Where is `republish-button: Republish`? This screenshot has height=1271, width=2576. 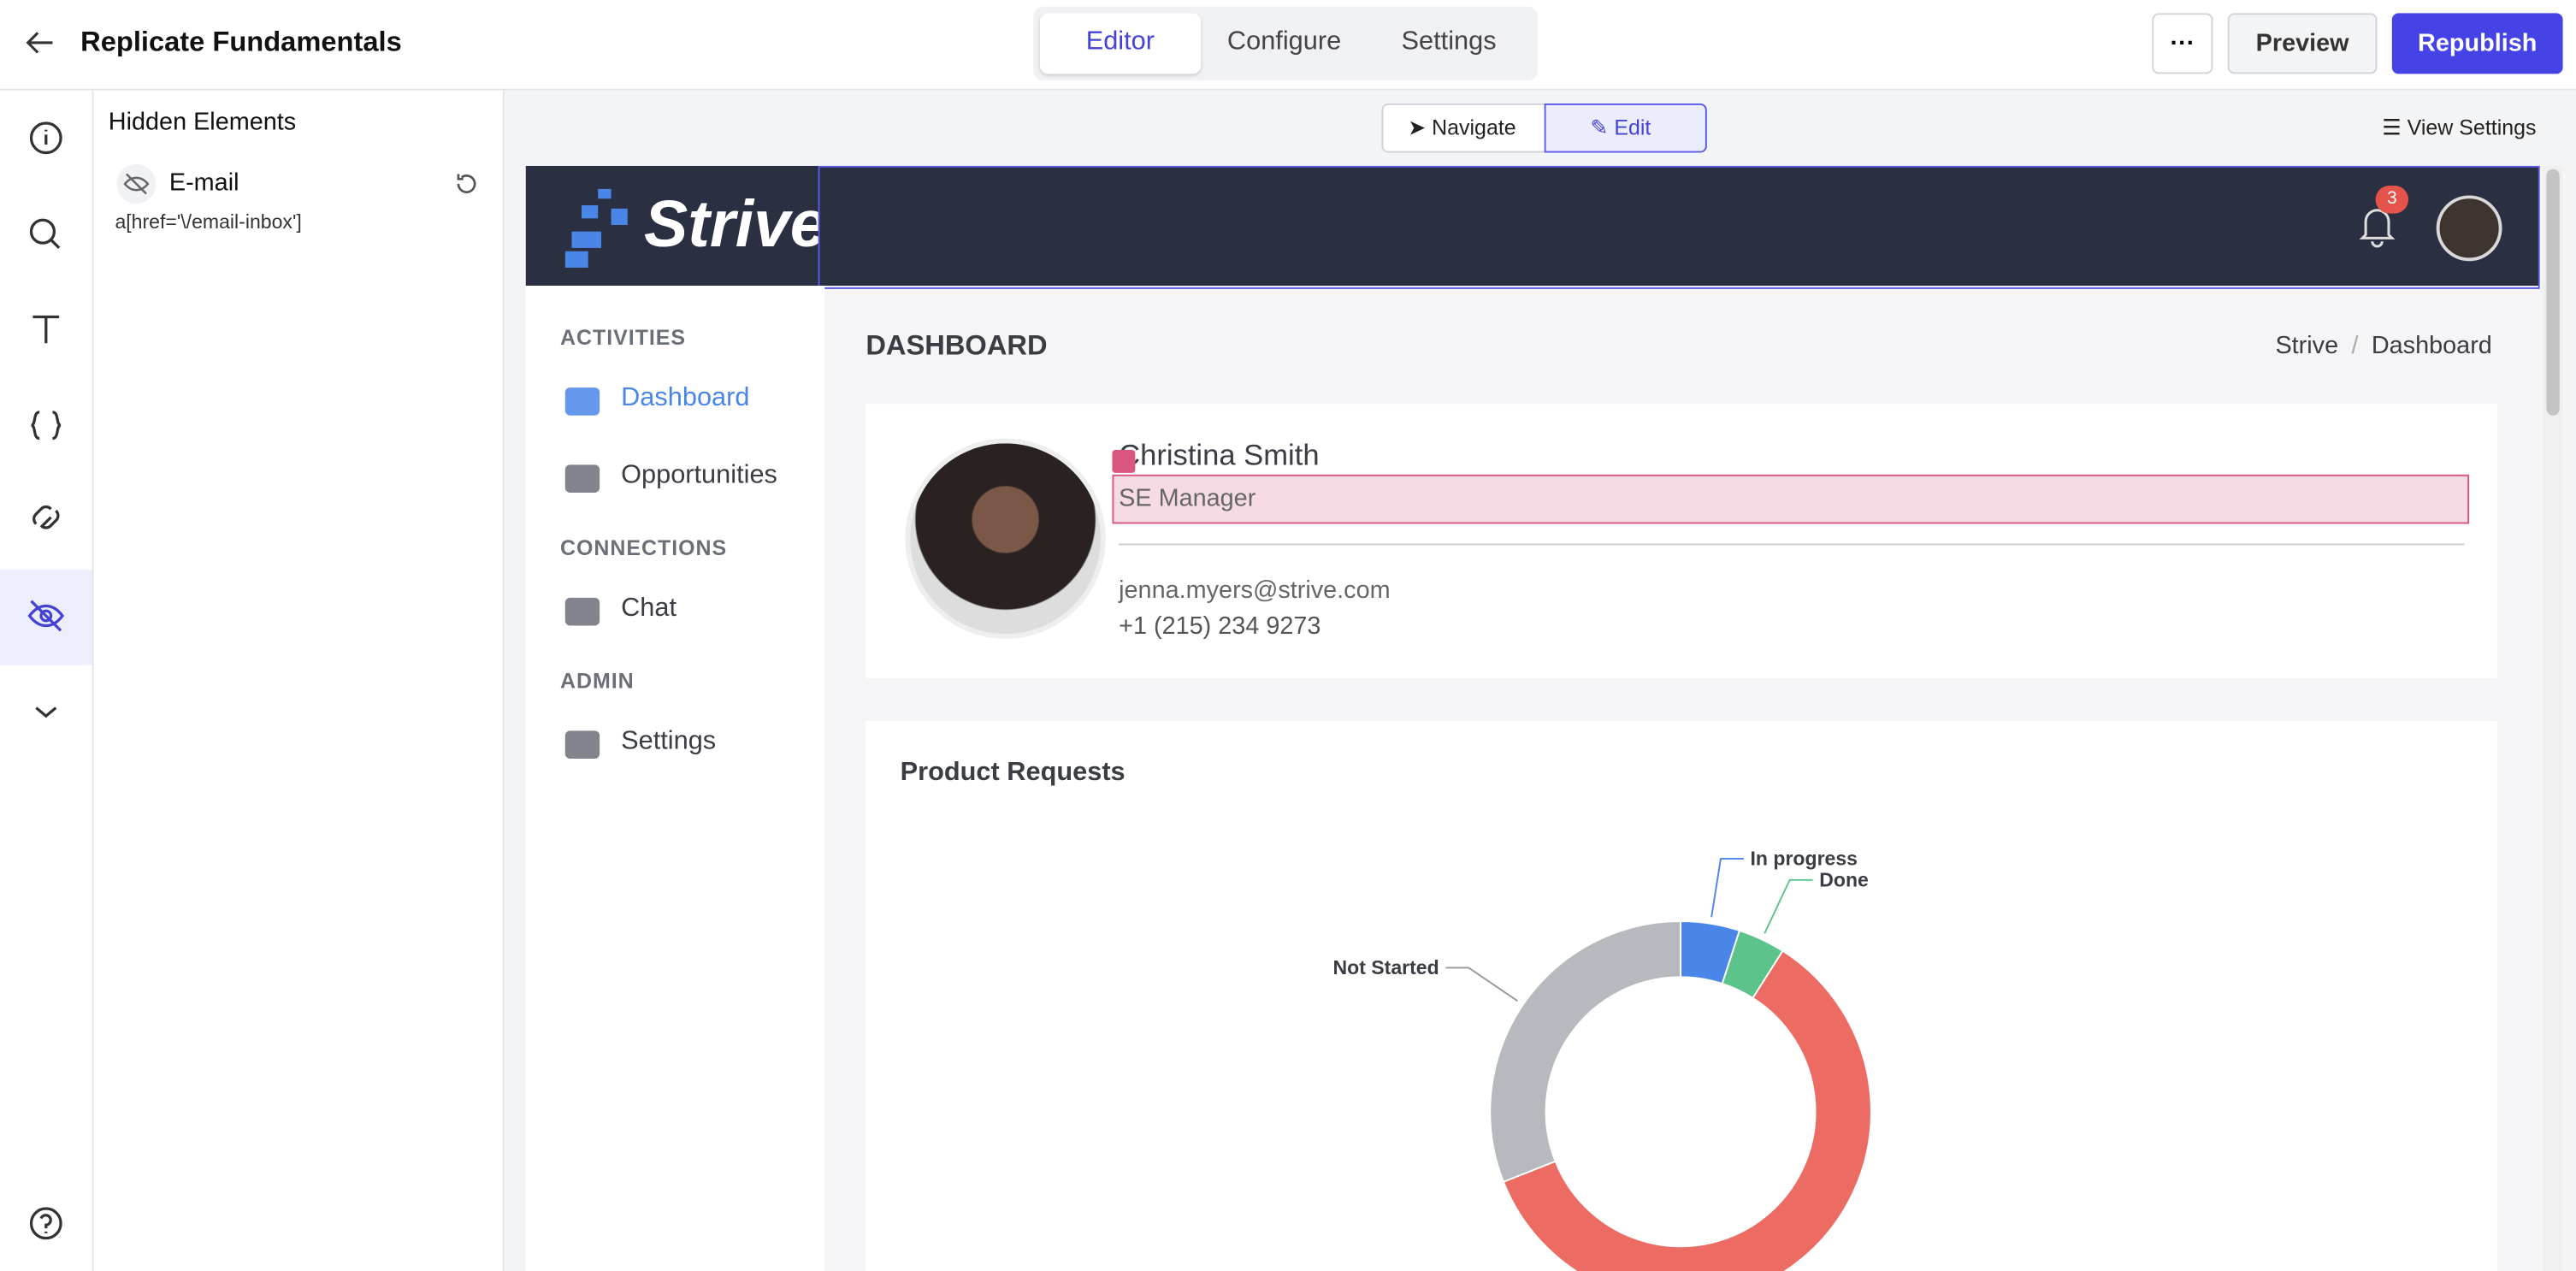 republish-button: Republish is located at coordinates (2477, 43).